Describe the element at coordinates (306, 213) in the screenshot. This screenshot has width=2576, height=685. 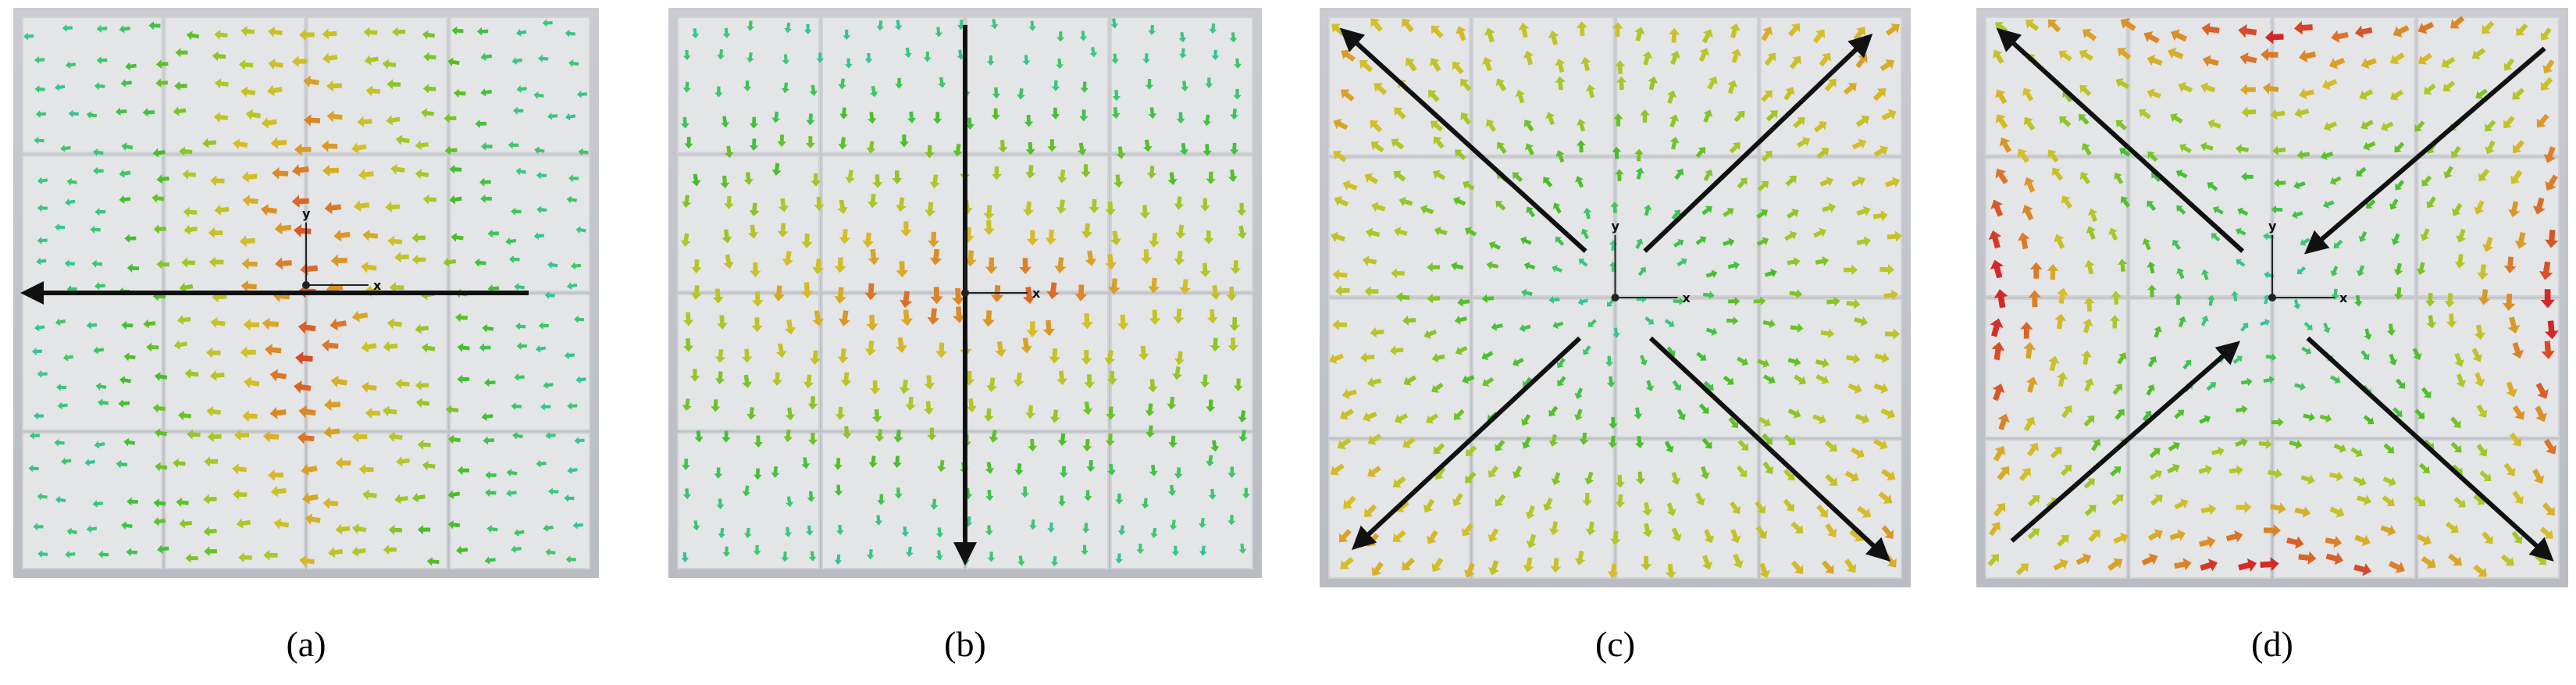
I see `axis-y-label: y` at that location.